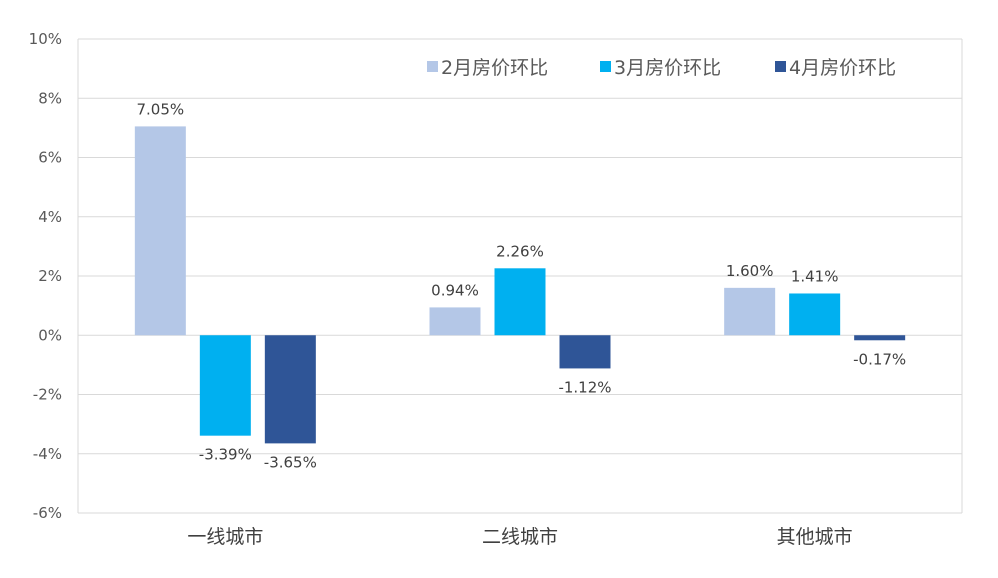 This screenshot has width=998, height=578. Describe the element at coordinates (879, 359) in the screenshot. I see `data-label: -0.17%` at that location.